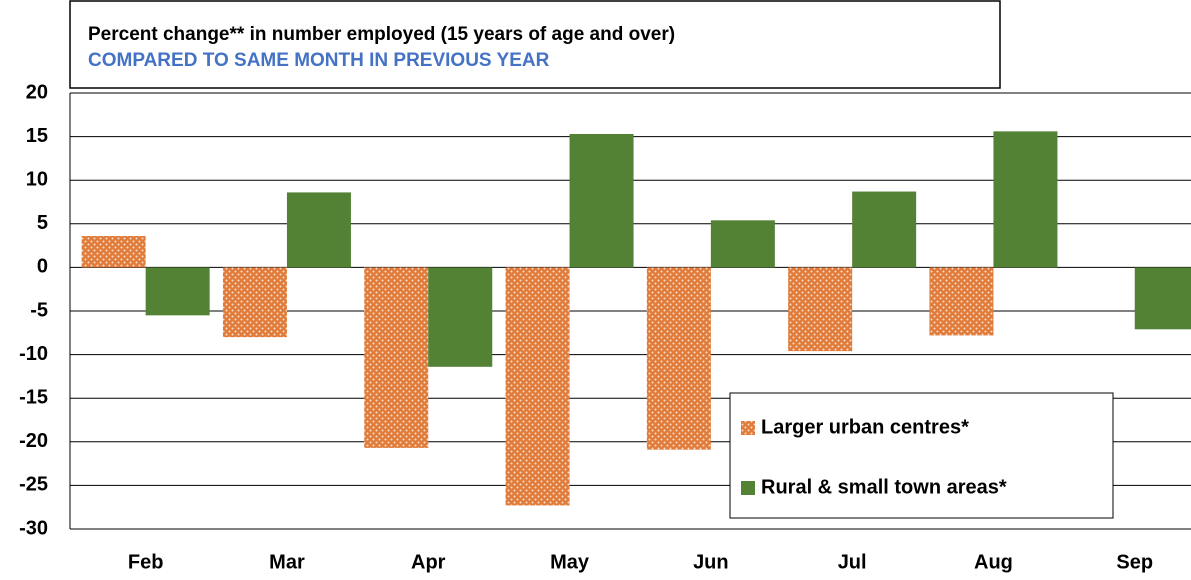 The height and width of the screenshot is (580, 1191). What do you see at coordinates (37, 179) in the screenshot?
I see `y-tick-label: 10` at bounding box center [37, 179].